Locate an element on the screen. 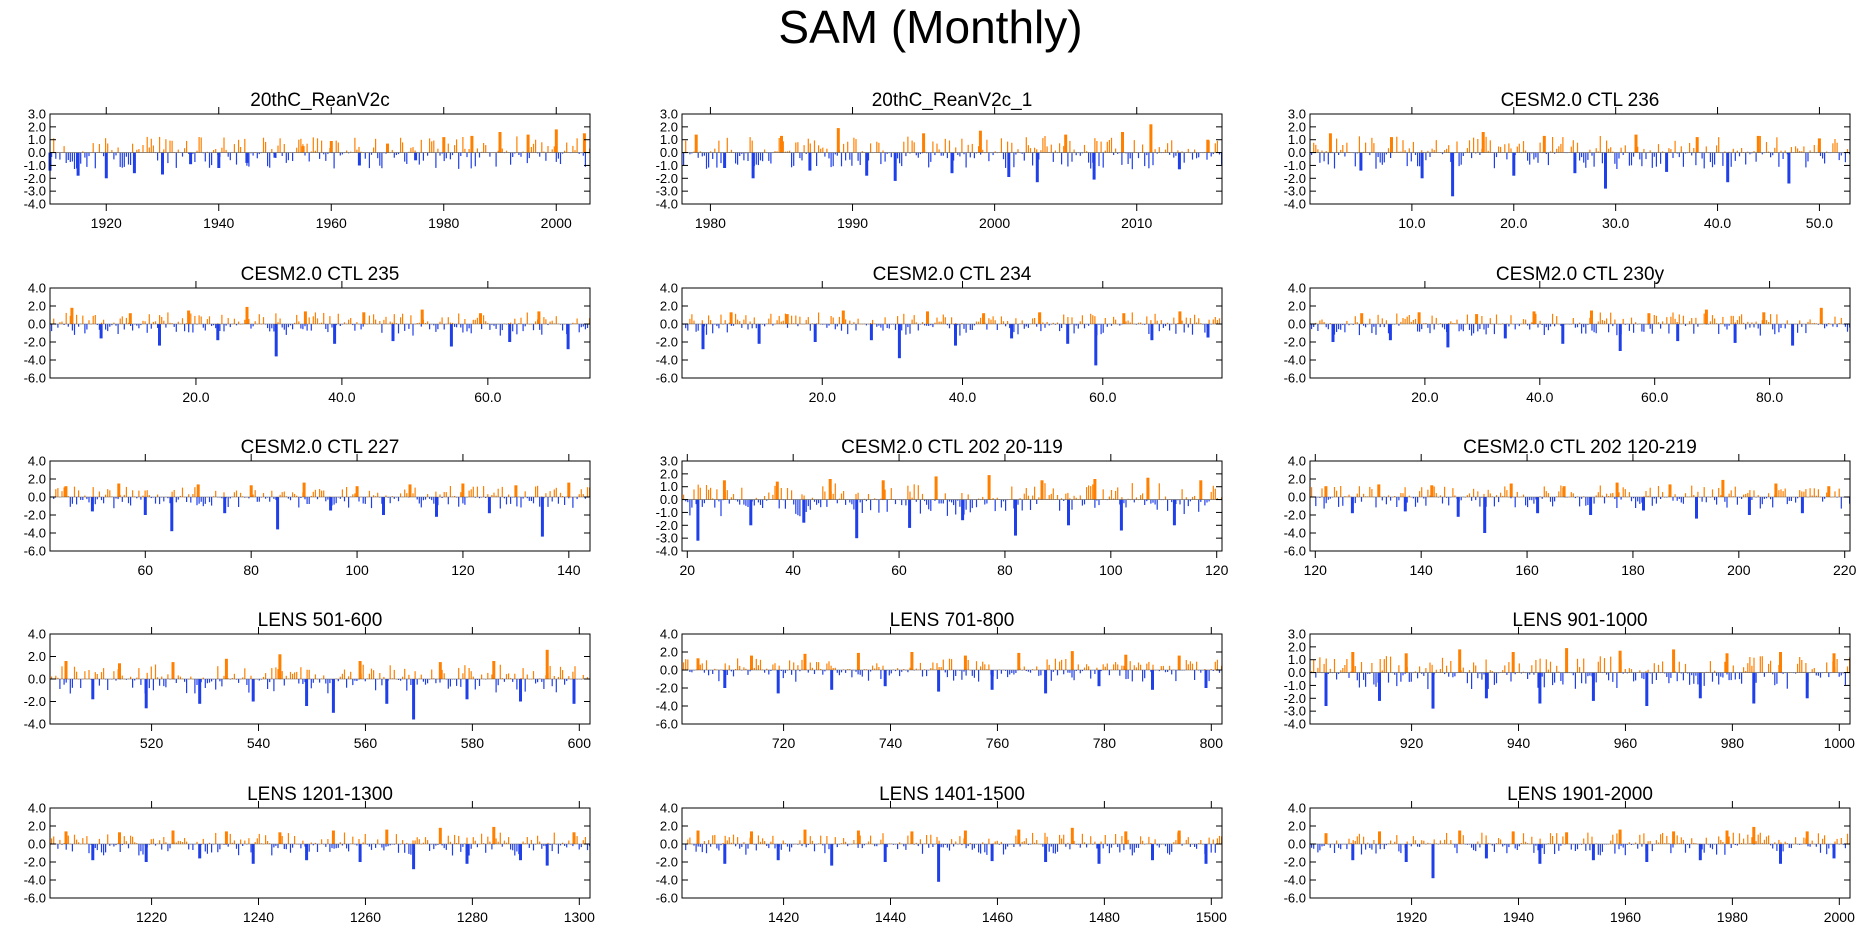  x-tick-label: 1420 is located at coordinates (783, 917).